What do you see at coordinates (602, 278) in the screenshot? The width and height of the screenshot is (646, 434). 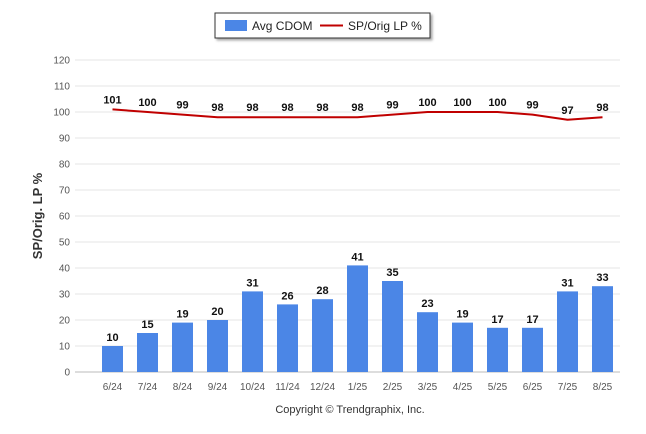 I see `bar-data-label: 33` at bounding box center [602, 278].